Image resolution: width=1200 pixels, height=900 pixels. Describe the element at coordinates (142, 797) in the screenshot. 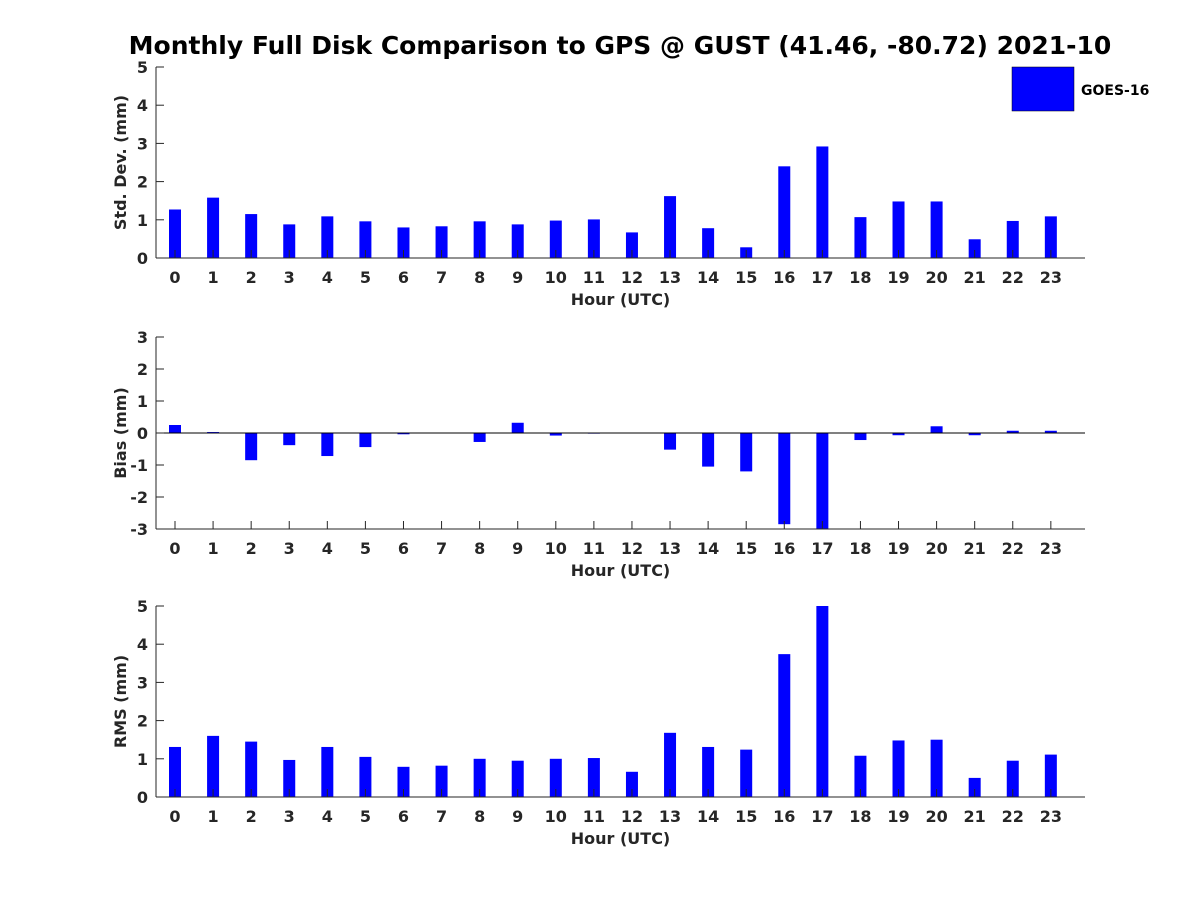

I see `rms-y-tick-label: 0` at that location.